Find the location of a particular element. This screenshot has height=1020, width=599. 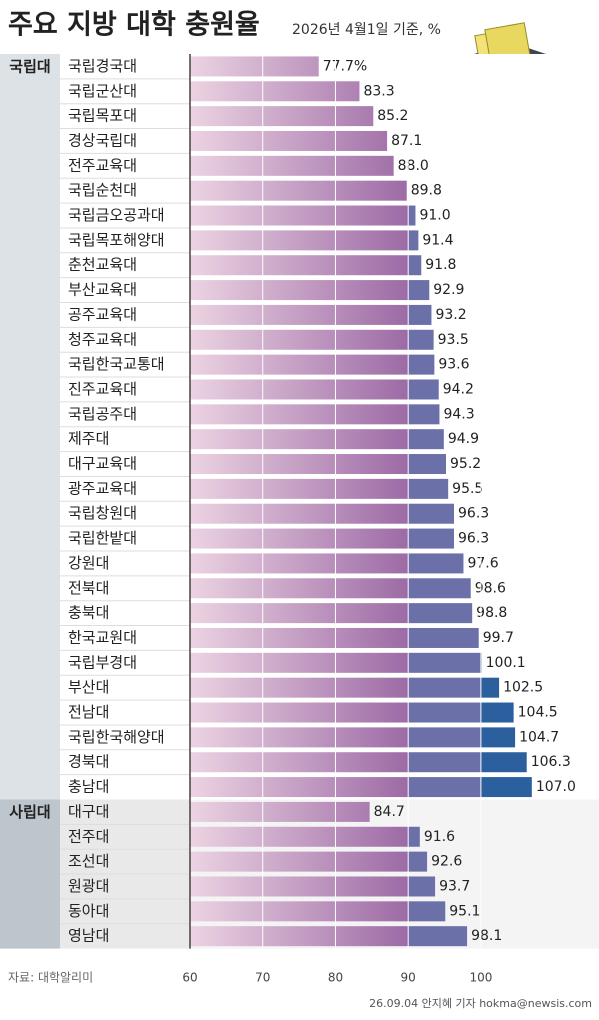

value-label: 87.1 is located at coordinates (406, 141).